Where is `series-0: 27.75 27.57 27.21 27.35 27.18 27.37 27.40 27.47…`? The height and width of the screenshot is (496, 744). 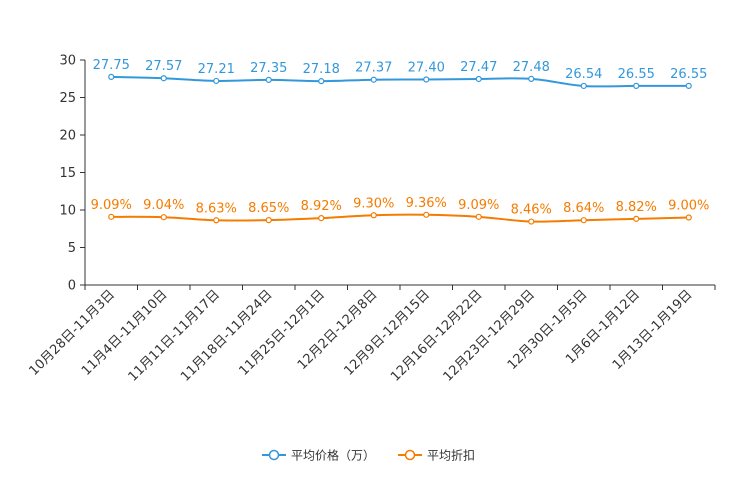 series-0: 27.75 27.57 27.21 27.35 27.18 27.37 27.40 27.47… is located at coordinates (400, 74).